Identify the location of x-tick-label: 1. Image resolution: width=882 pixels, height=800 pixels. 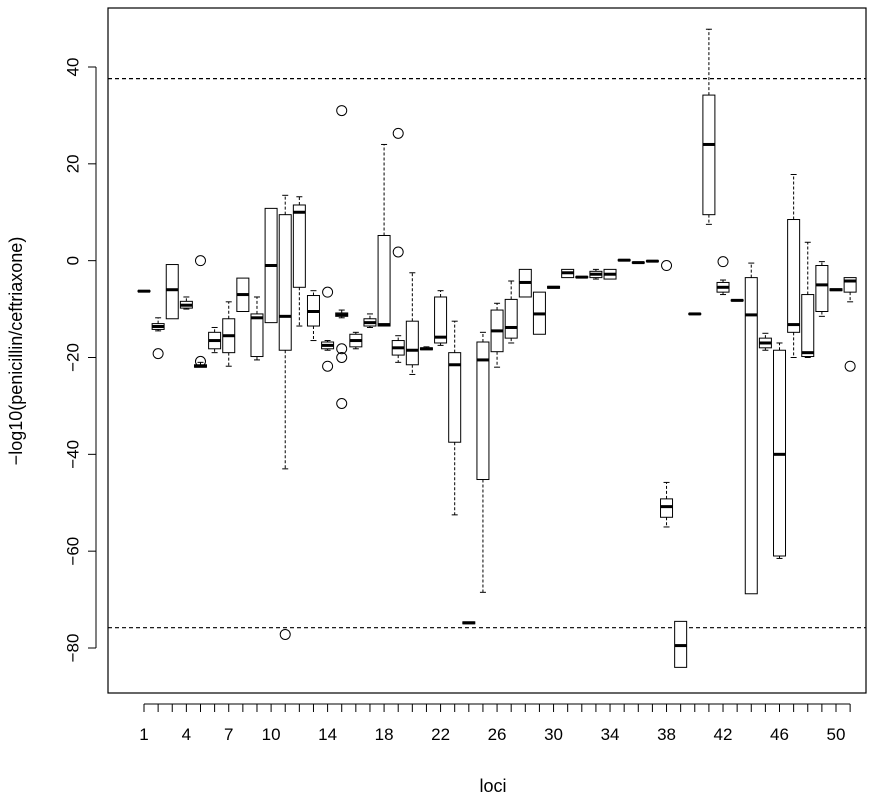
(143, 734).